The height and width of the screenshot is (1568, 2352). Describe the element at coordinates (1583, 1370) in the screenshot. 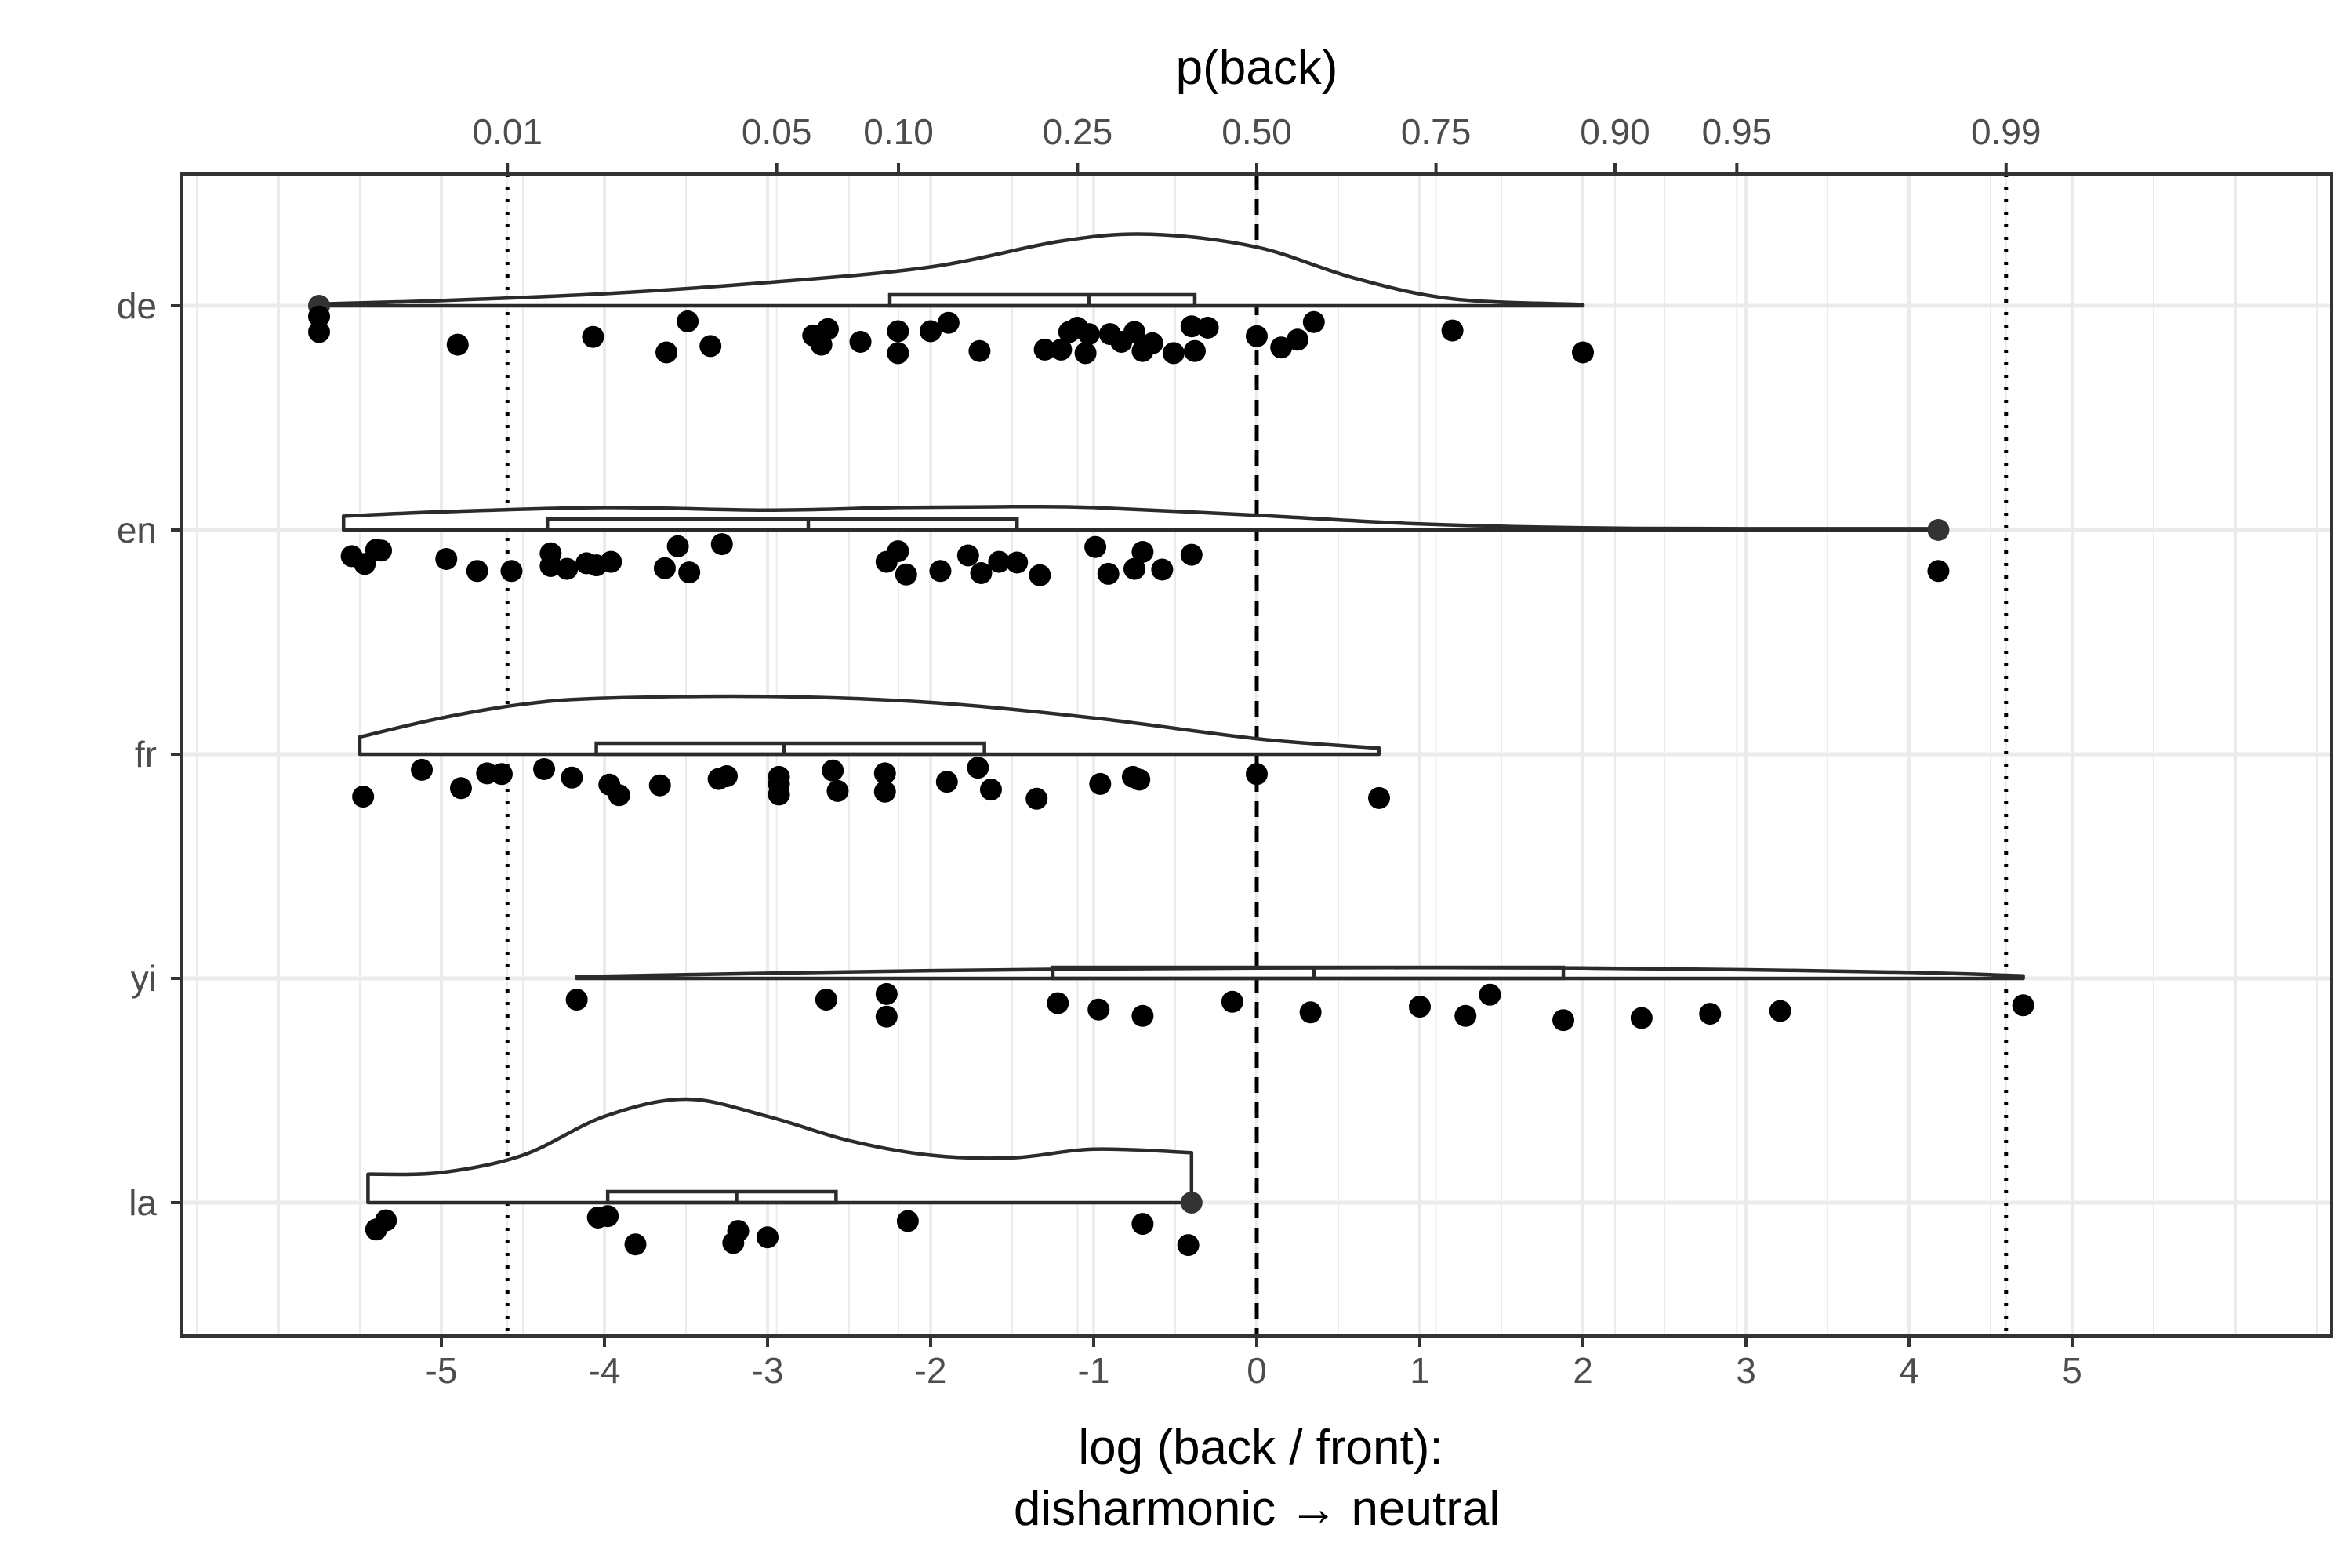

I see `x-tick-label: 2` at that location.